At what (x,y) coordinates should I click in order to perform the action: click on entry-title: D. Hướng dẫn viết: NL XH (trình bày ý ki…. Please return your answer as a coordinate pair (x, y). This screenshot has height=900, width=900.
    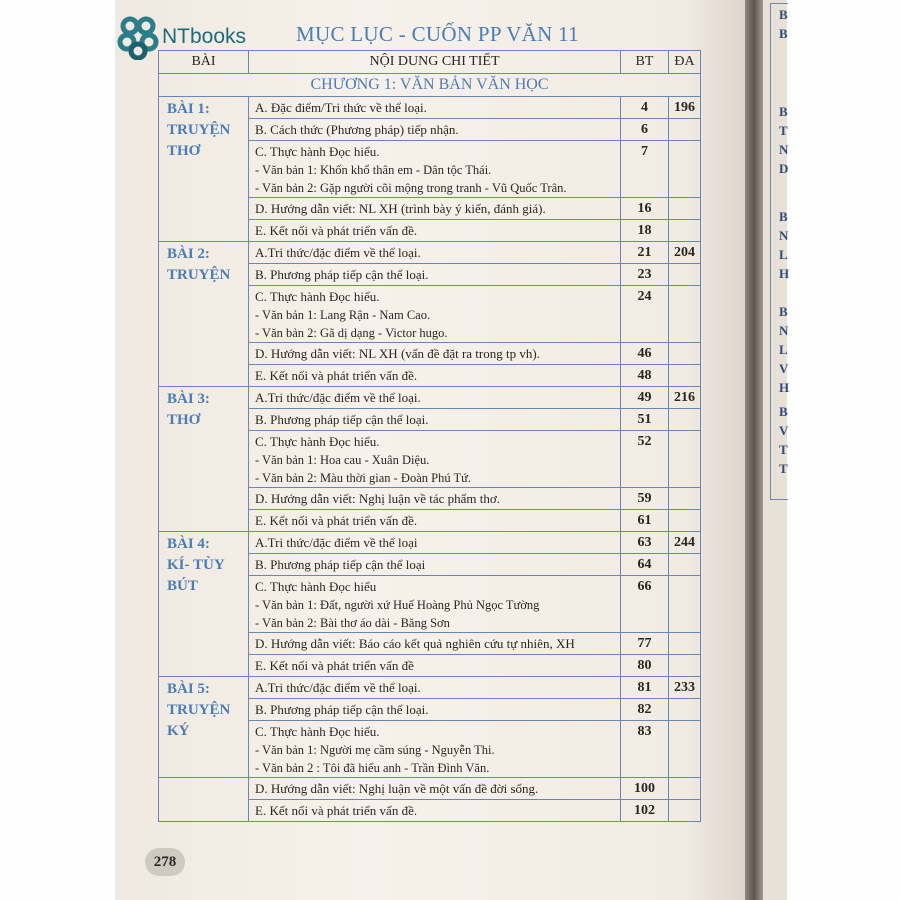
    Looking at the image, I should click on (400, 208).